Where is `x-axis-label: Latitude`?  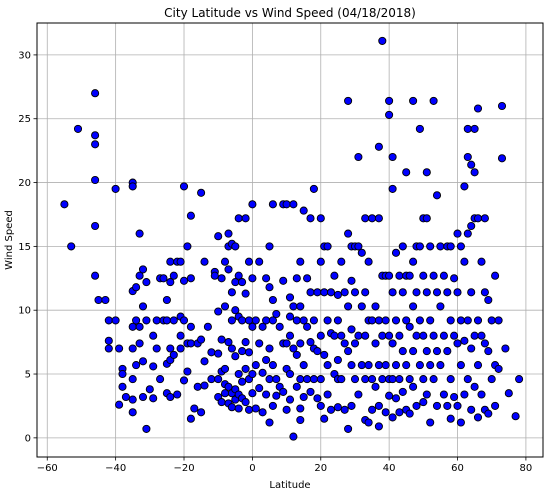
x-axis-label: Latitude is located at coordinates (289, 485).